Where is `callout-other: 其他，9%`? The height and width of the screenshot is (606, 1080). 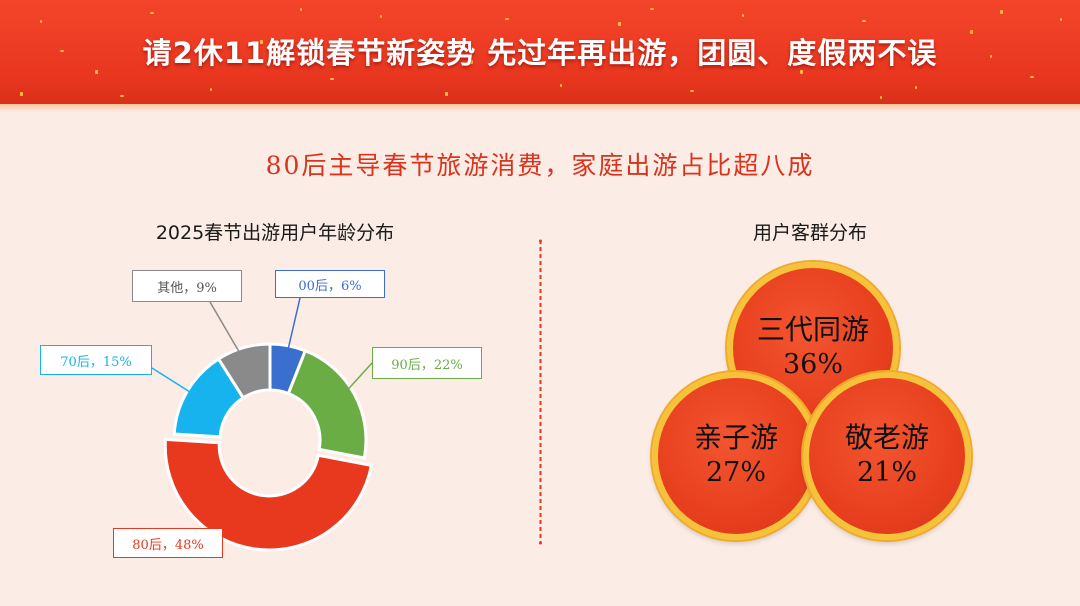
callout-other: 其他，9% is located at coordinates (187, 286).